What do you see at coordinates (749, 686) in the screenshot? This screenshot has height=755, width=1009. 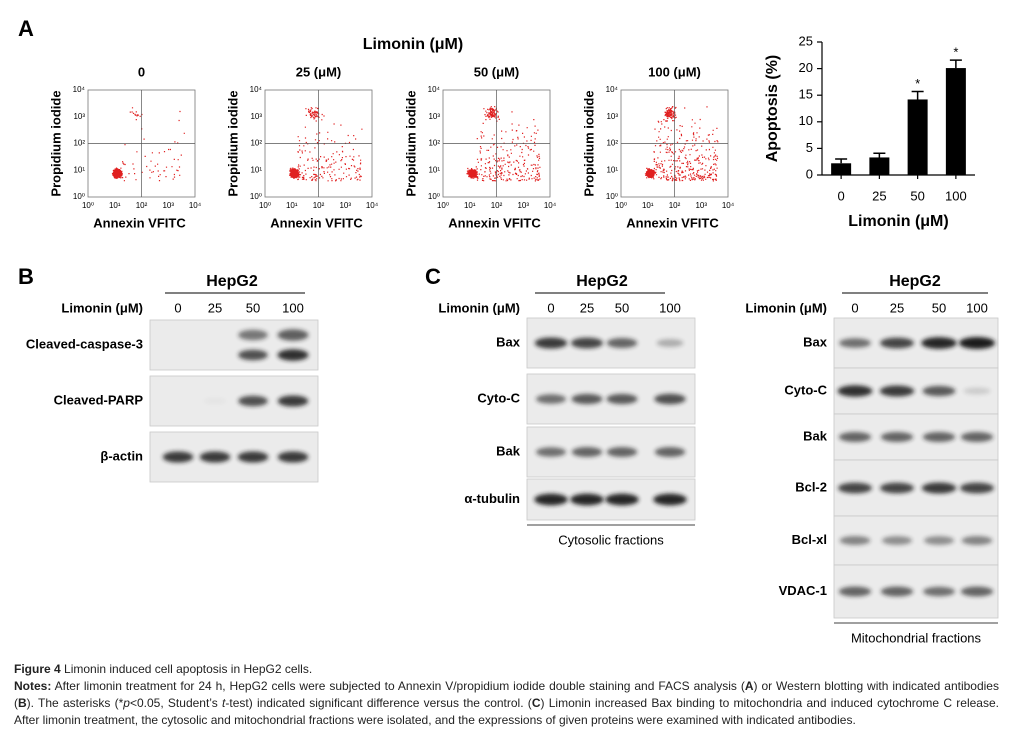 I see `notes-text: A` at bounding box center [749, 686].